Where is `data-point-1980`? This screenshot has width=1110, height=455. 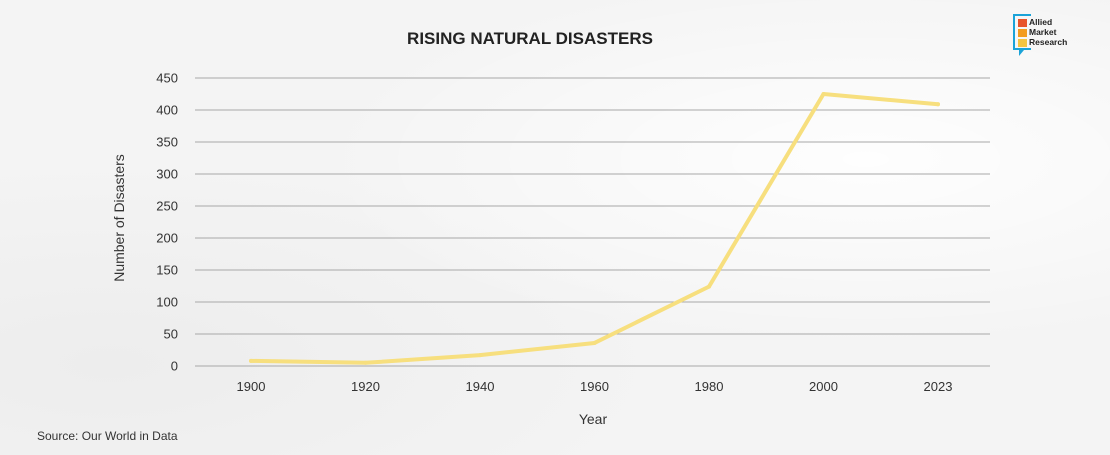
data-point-1980 is located at coordinates (709, 286).